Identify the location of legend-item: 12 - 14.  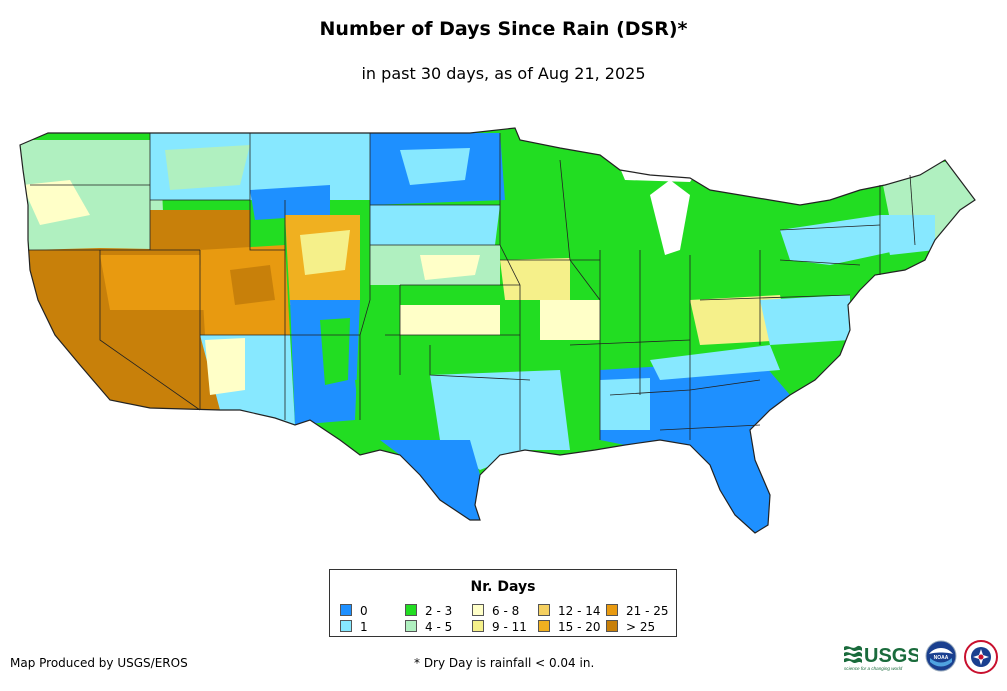
(569, 611).